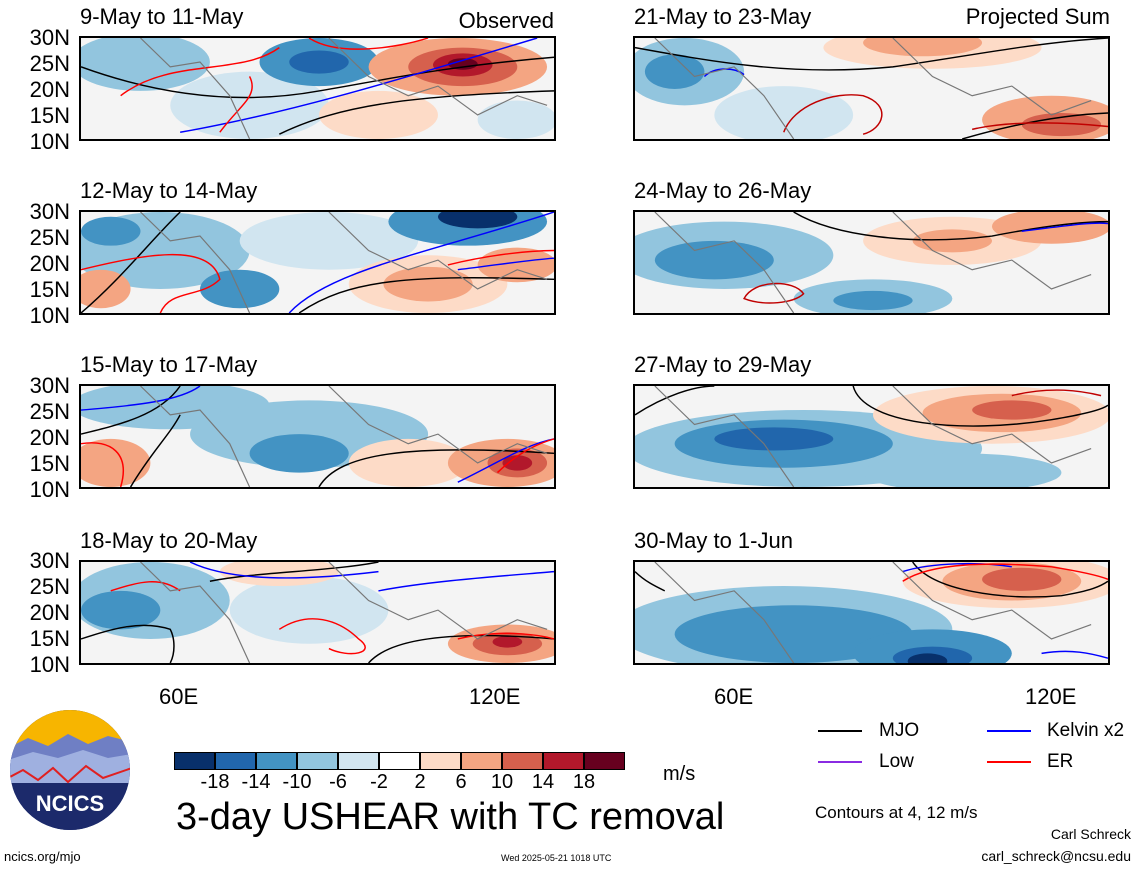 This screenshot has height=872, width=1135. Describe the element at coordinates (896, 761) in the screenshot. I see `legend-low-label: Low` at that location.